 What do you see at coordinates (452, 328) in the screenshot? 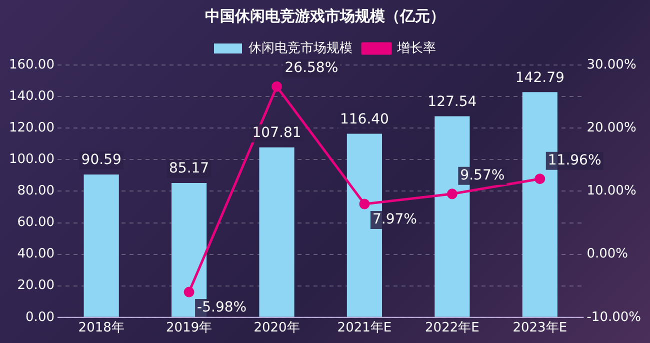
I see `x-tick-label: 2022年E` at bounding box center [452, 328].